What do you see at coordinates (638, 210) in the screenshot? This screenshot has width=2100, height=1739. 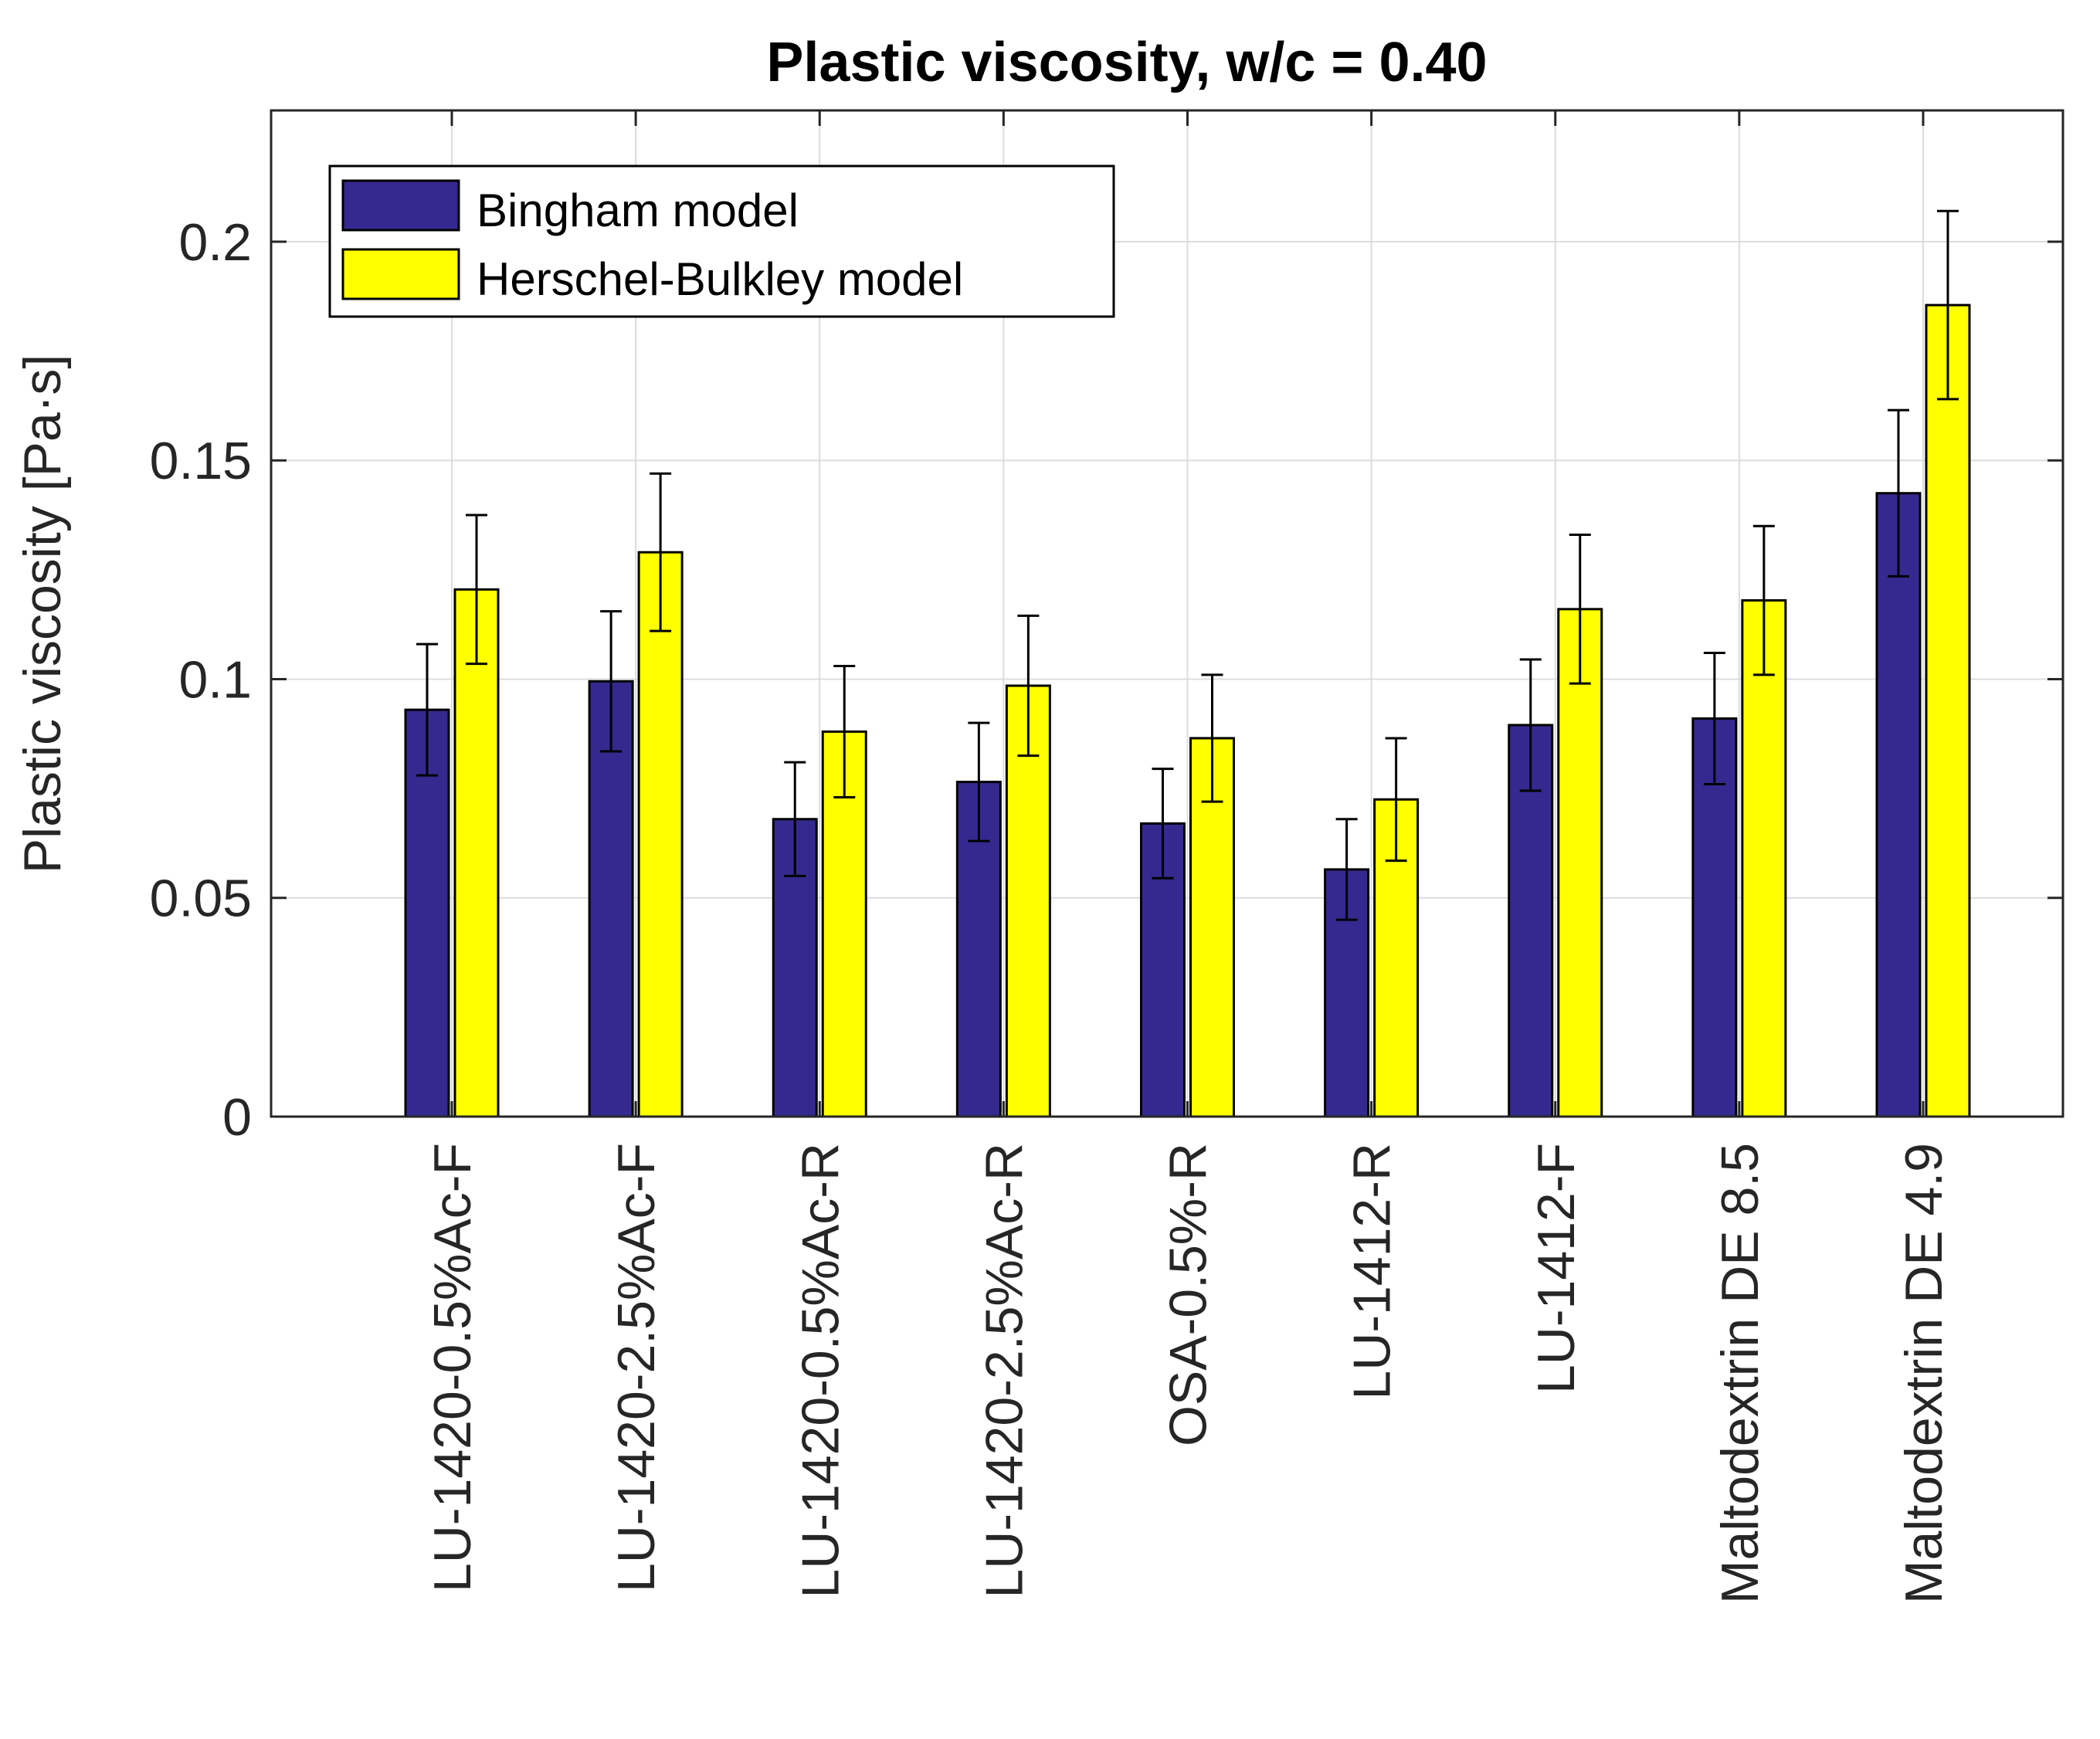 I see `legend-label-bingham: Bingham model` at bounding box center [638, 210].